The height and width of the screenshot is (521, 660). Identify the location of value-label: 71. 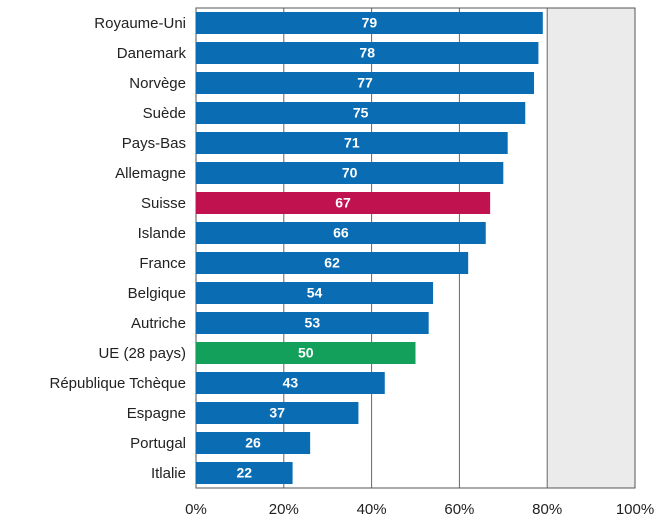
(352, 143).